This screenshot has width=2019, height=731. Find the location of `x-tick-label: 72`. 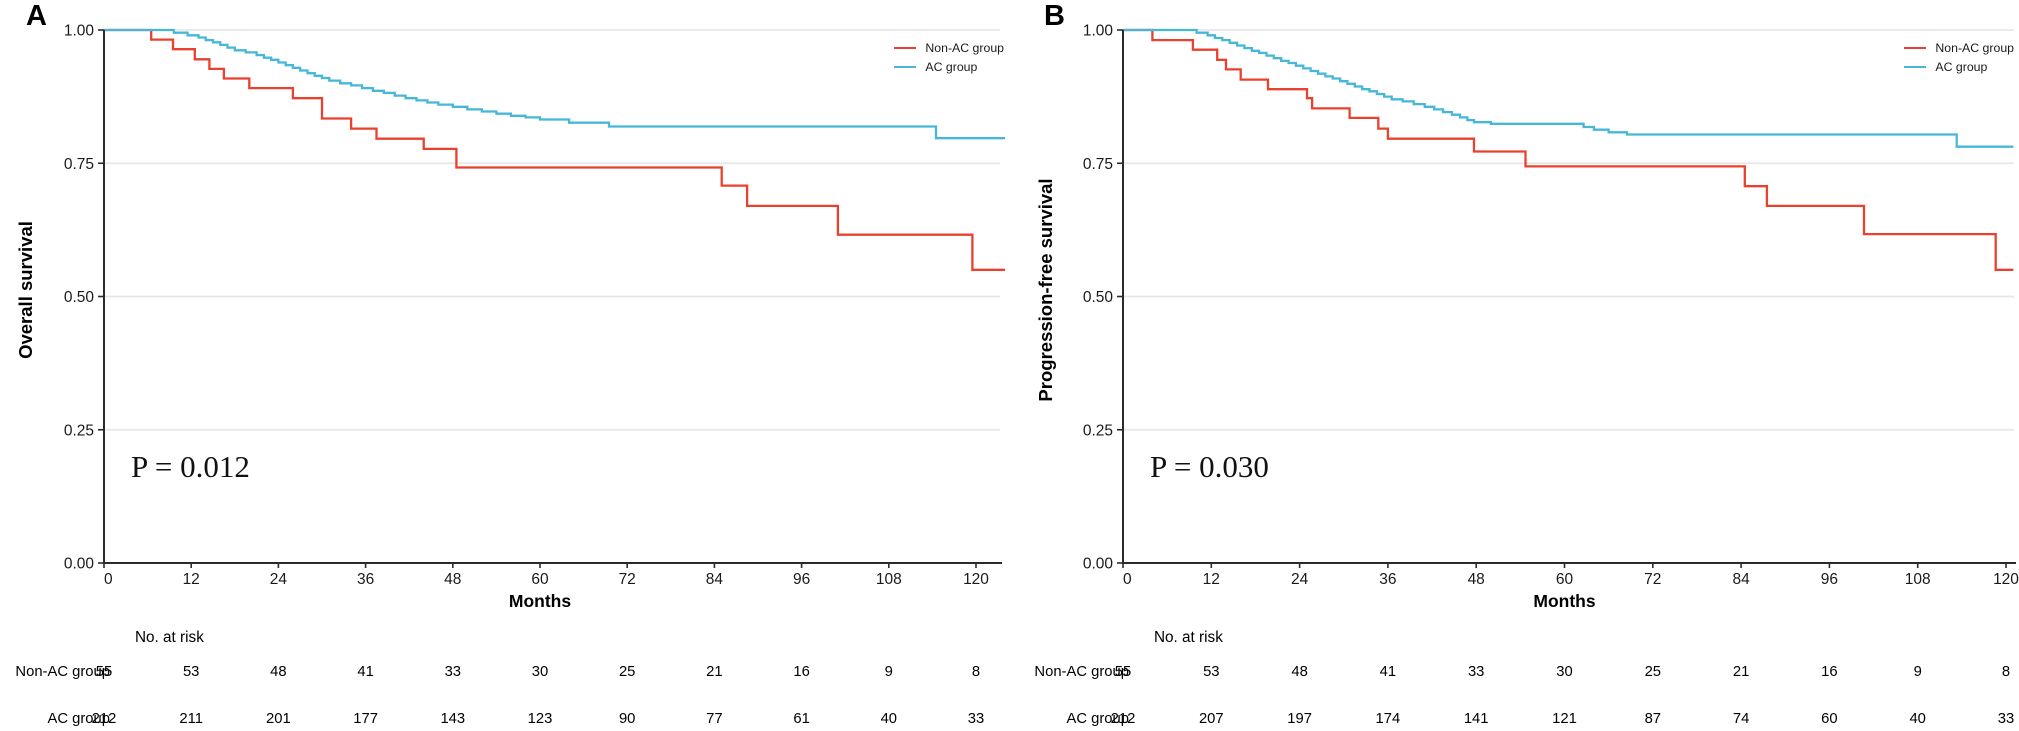

x-tick-label: 72 is located at coordinates (627, 579).